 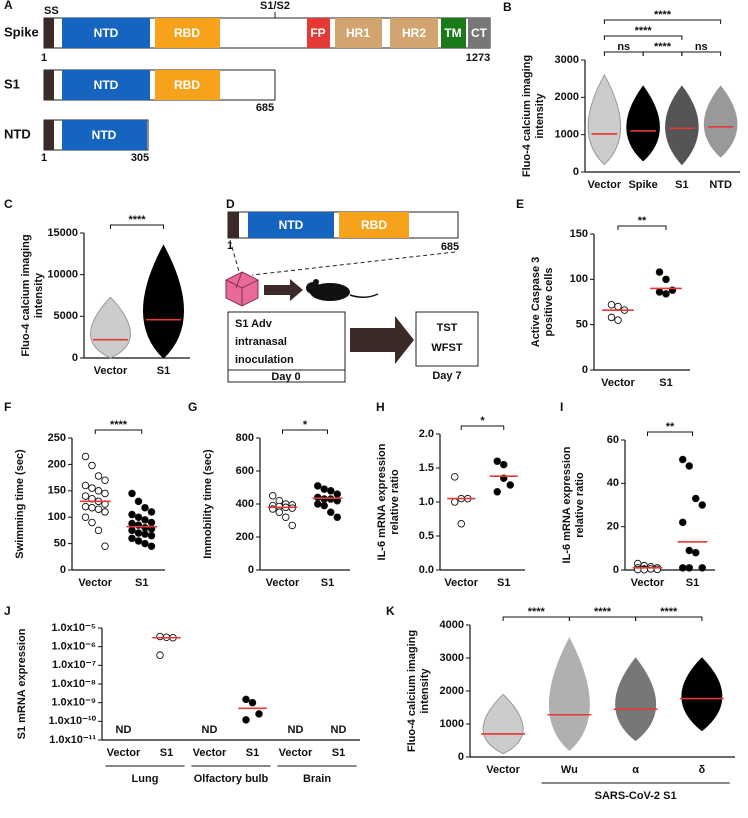 I want to click on y-tick-label: 1.0x10⁻¹¹, so click(x=72, y=740).